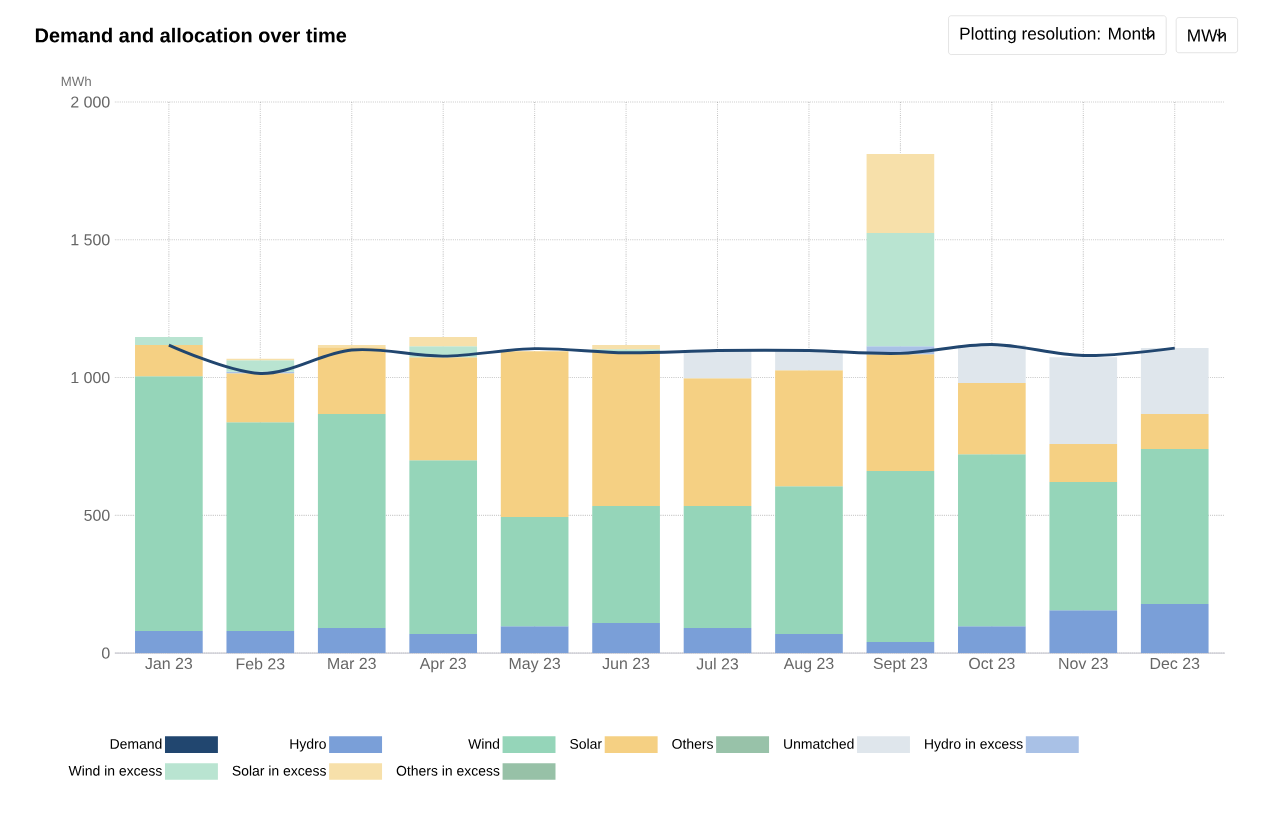 The height and width of the screenshot is (832, 1270). I want to click on legend-label: Solar in excess, so click(279, 770).